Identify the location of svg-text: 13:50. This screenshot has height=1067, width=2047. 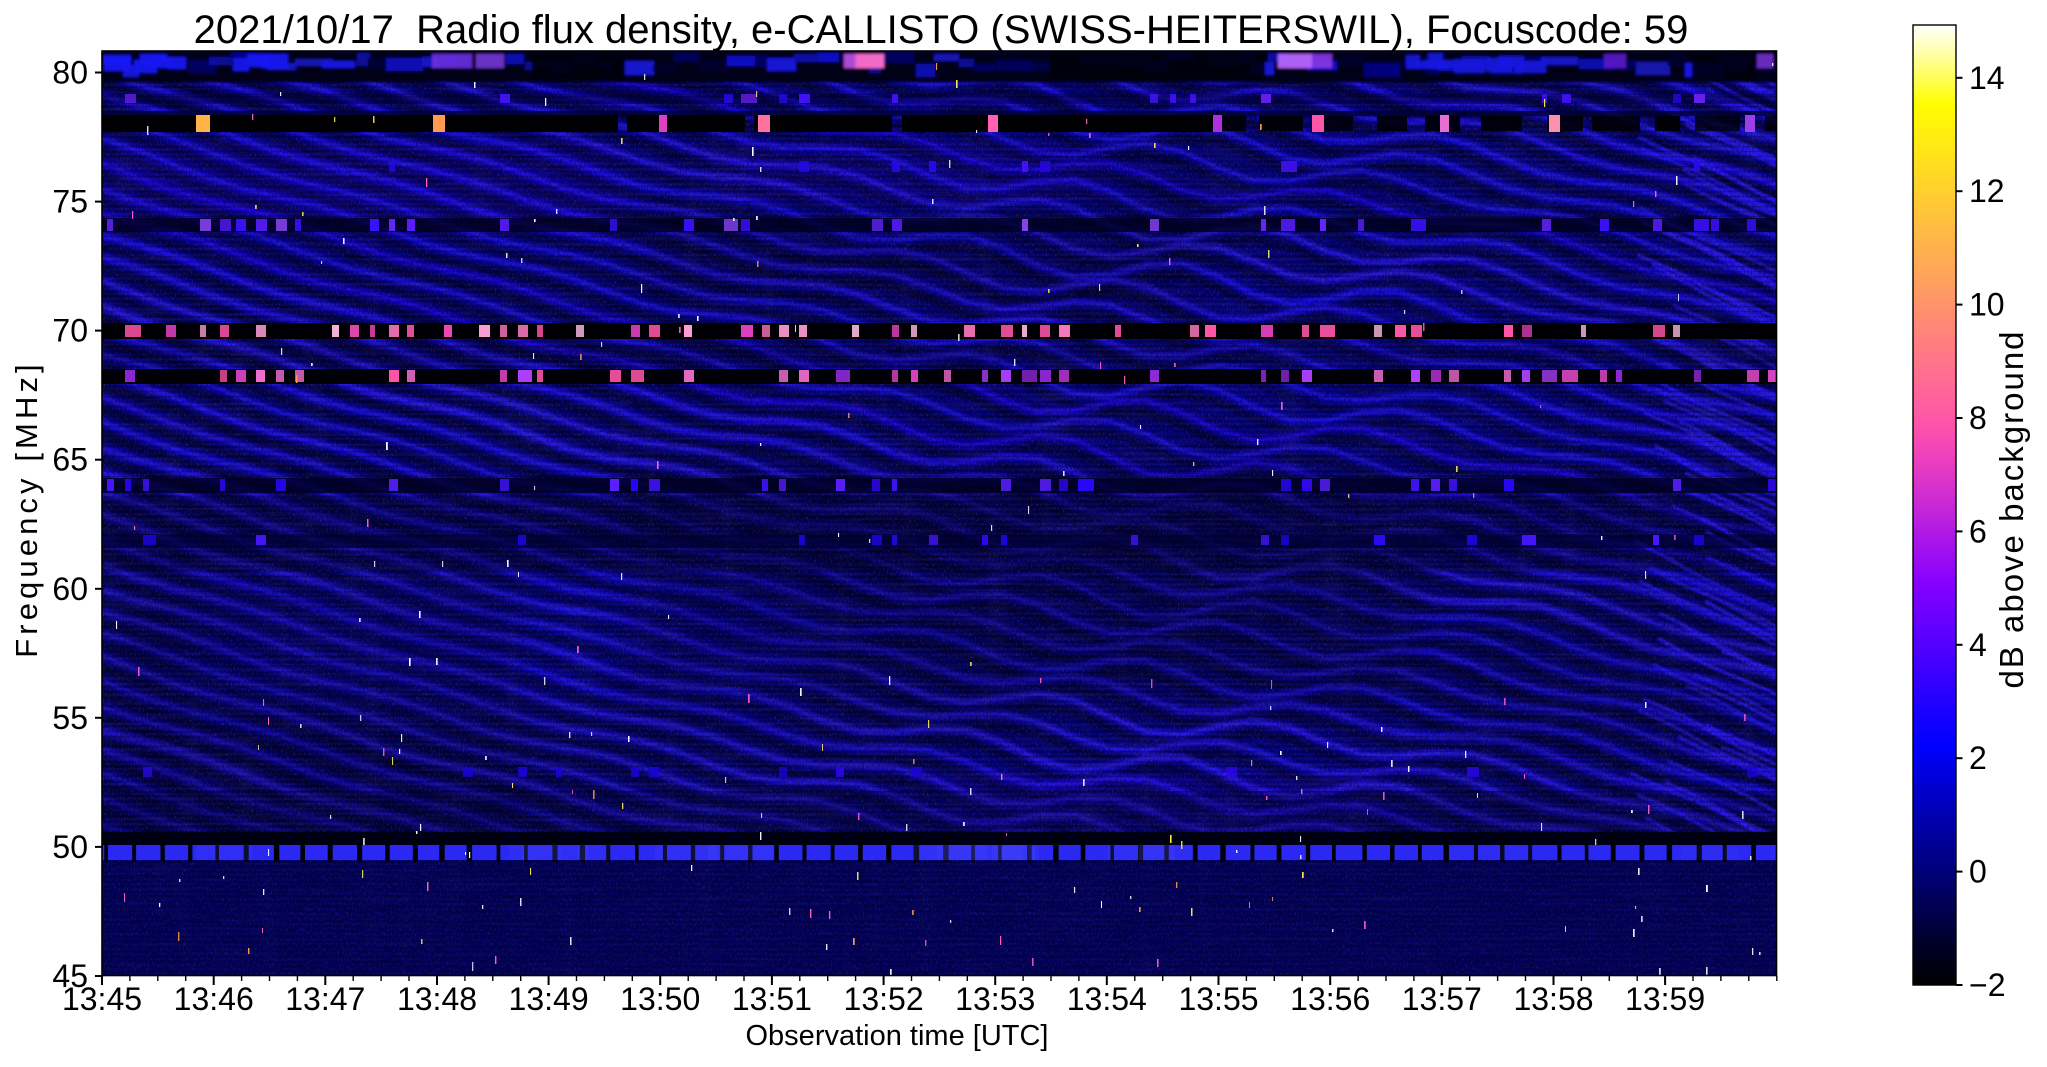
(660, 999).